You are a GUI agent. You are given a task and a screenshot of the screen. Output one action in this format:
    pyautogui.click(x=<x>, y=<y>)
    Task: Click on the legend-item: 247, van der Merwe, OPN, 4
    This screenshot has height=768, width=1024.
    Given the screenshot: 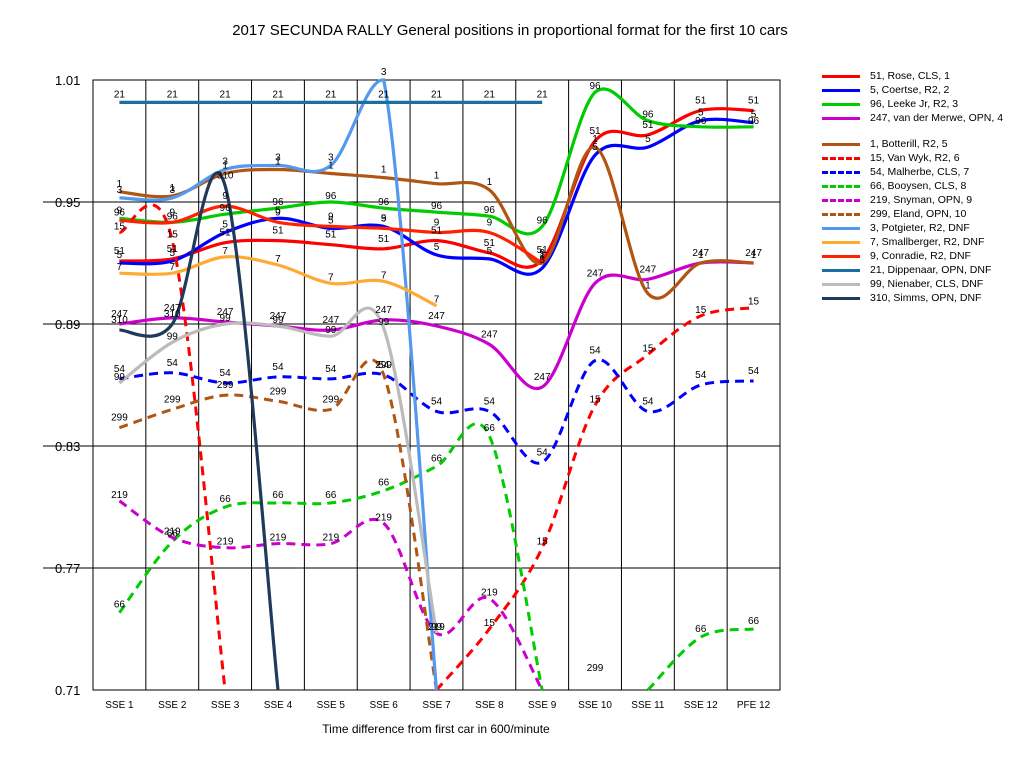 What is the action you would take?
    pyautogui.click(x=920, y=125)
    